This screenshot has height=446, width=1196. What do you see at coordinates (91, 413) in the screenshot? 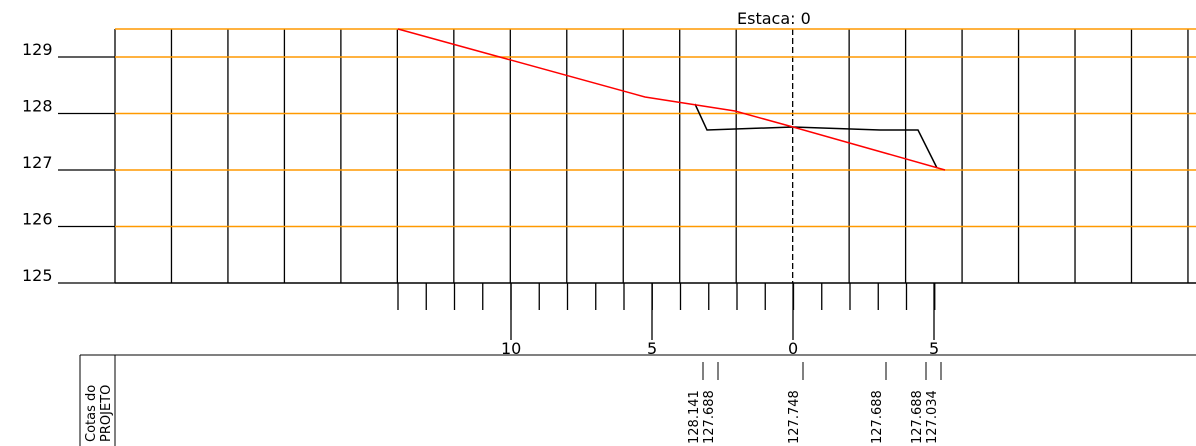
I see `row-label: Cotas do` at bounding box center [91, 413].